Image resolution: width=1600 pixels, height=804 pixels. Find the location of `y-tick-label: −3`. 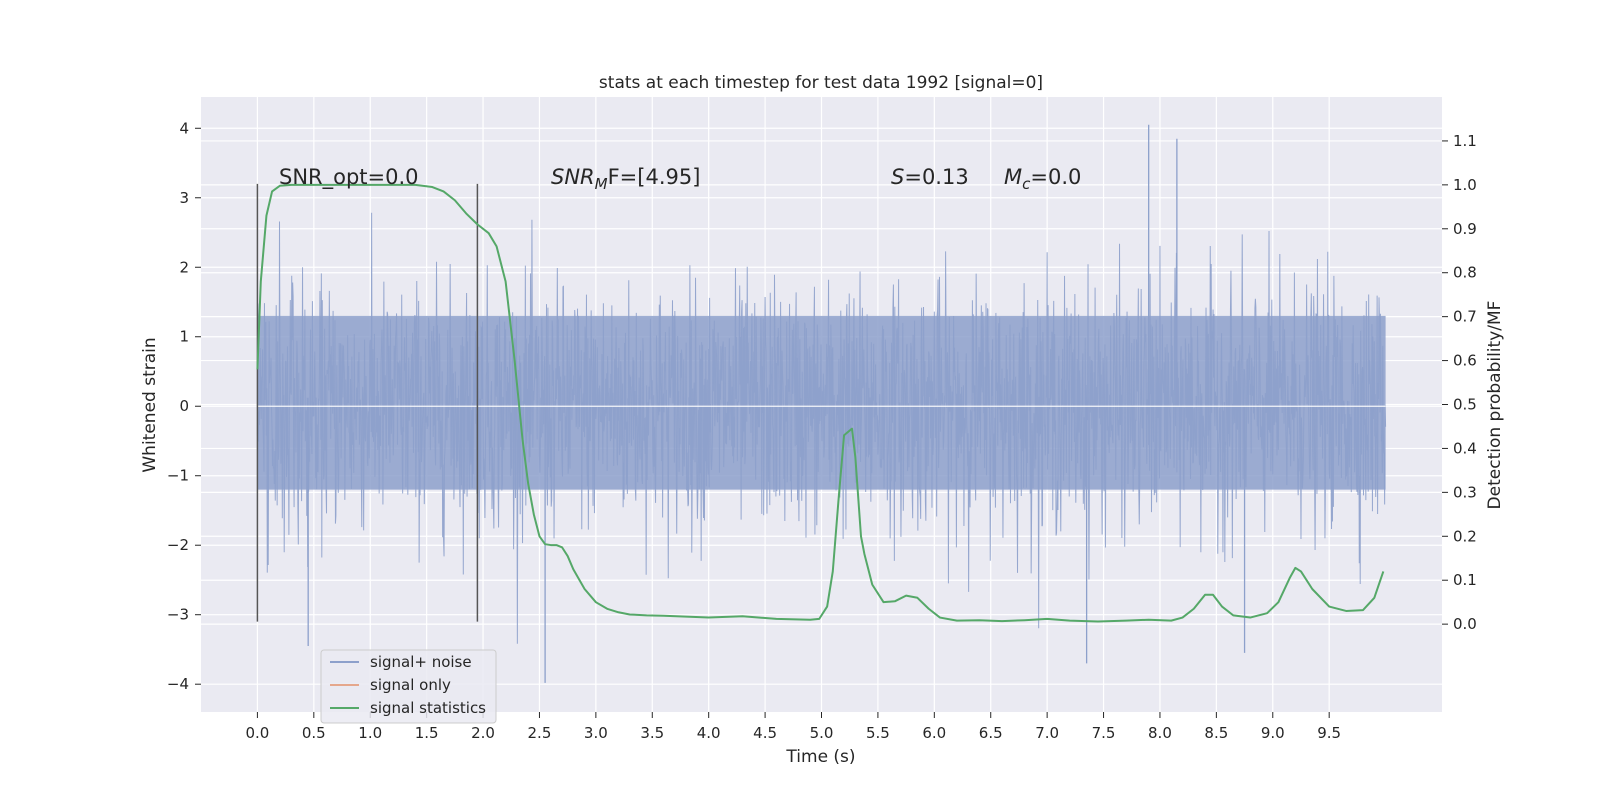

y-tick-label: −3 is located at coordinates (178, 615).